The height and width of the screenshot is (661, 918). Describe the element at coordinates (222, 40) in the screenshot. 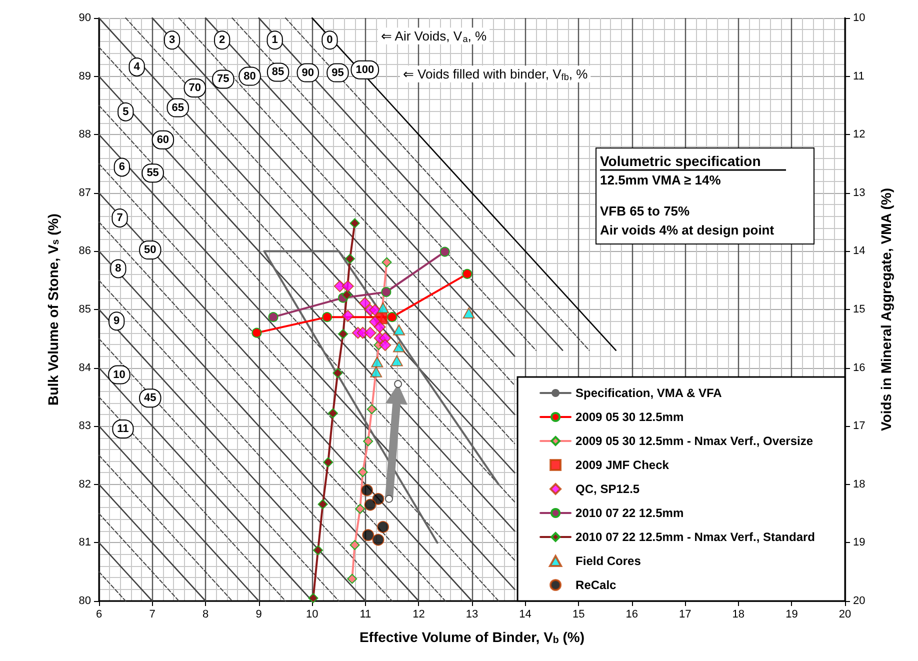

I see `annotation: 2` at that location.